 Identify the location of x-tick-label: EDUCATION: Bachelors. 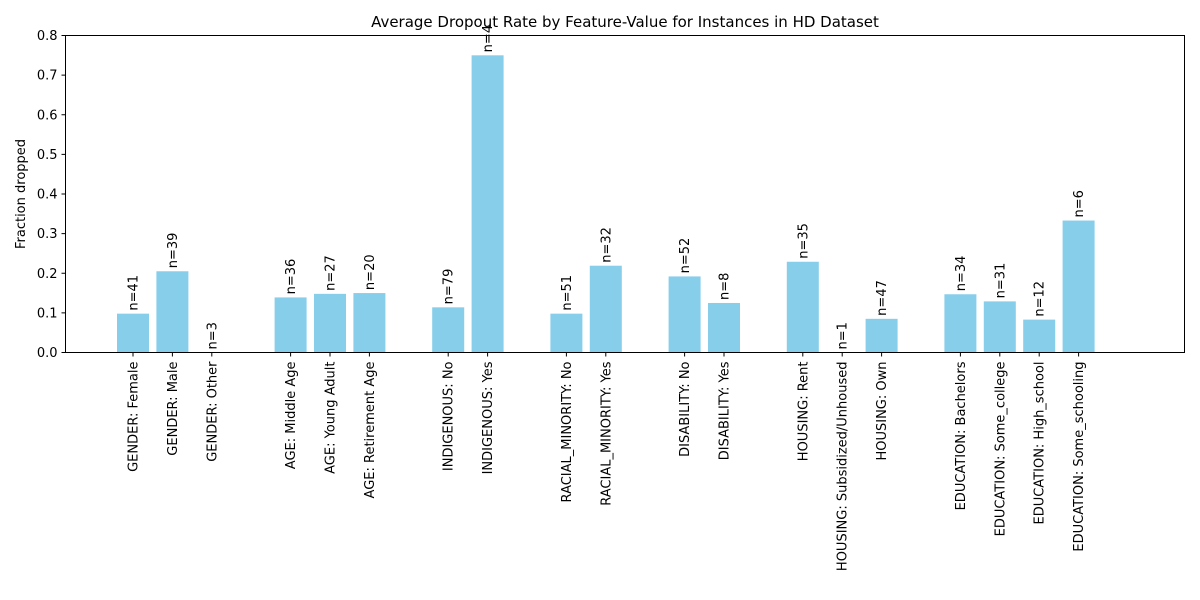
(961, 435).